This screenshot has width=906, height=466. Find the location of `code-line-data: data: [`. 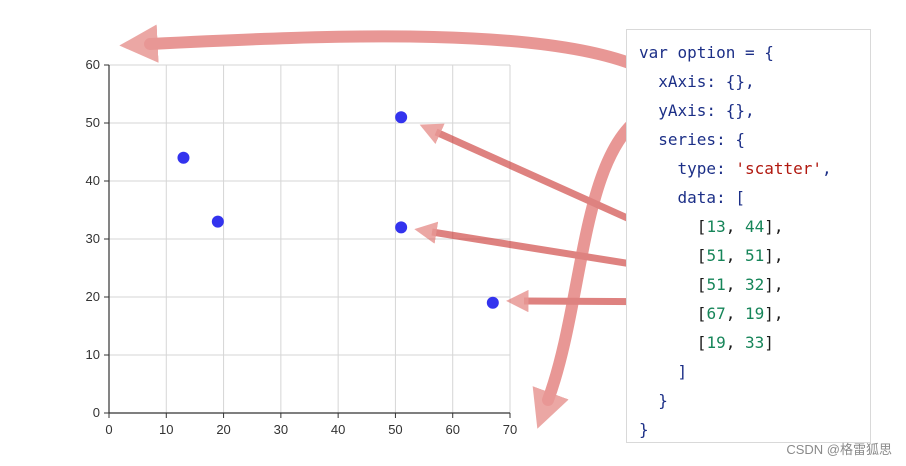

code-line-data: data: [ is located at coordinates (754, 197).